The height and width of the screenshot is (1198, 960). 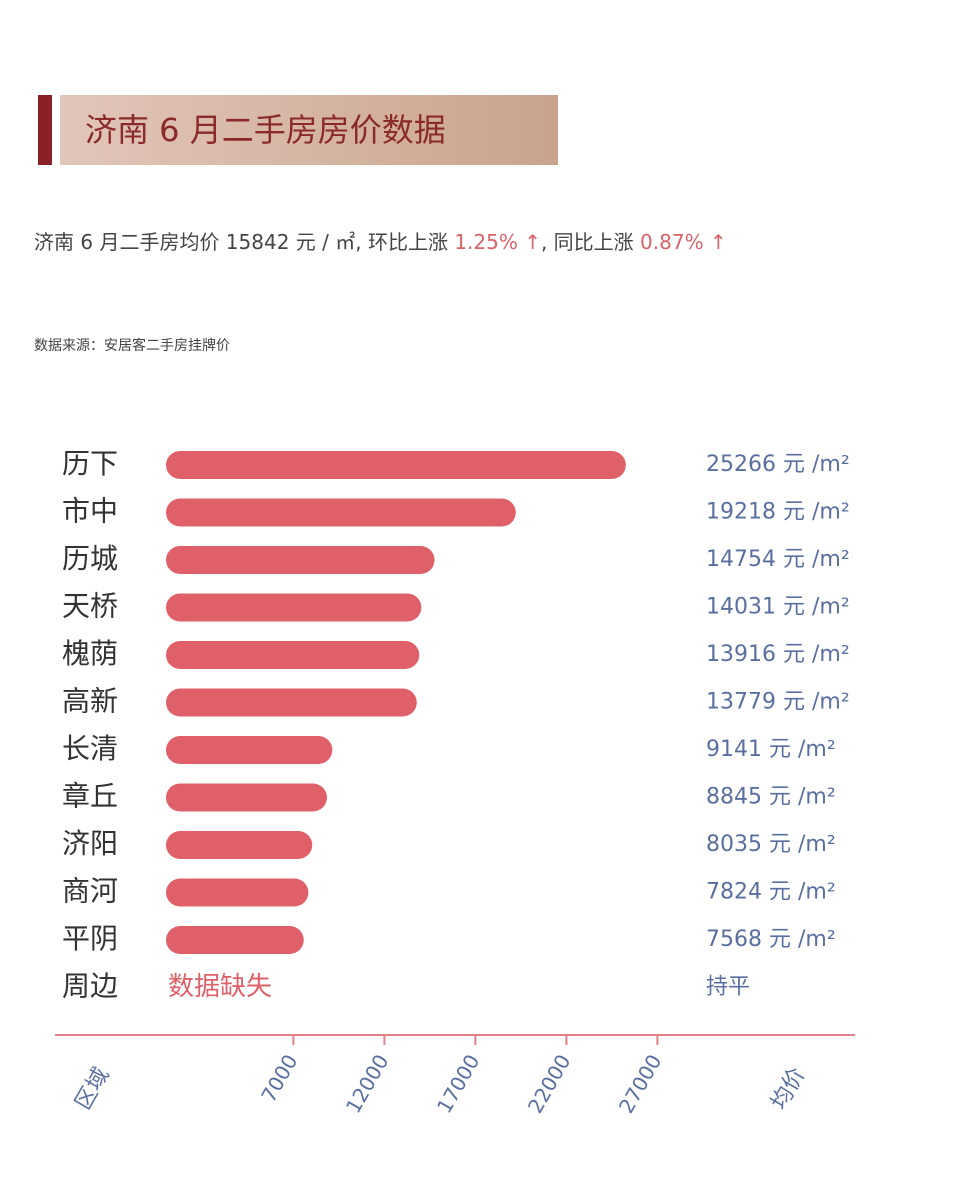 What do you see at coordinates (93, 1089) in the screenshot?
I see `category-axis-label: 区域` at bounding box center [93, 1089].